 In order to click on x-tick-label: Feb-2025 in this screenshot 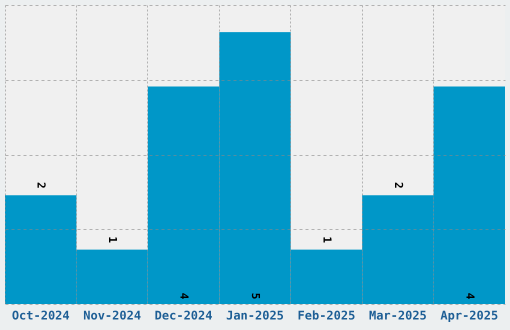, I will do `click(327, 315)`.